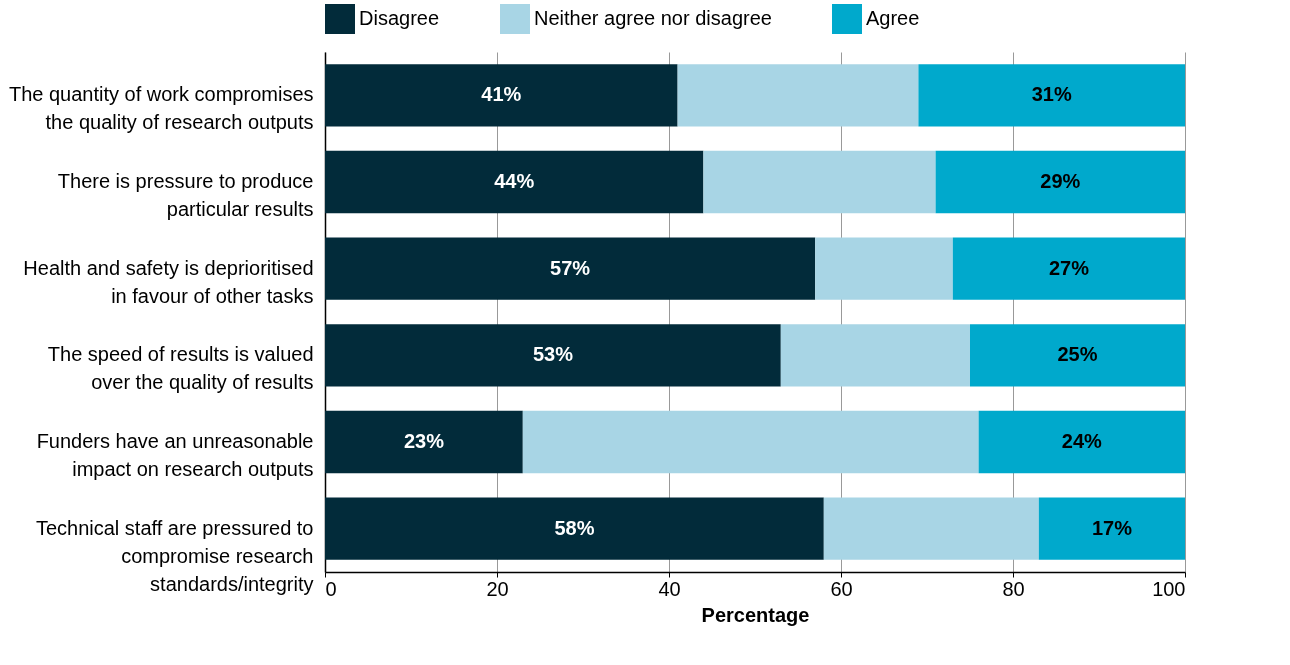 The height and width of the screenshot is (665, 1290). I want to click on data-label: 23%, so click(424, 441).